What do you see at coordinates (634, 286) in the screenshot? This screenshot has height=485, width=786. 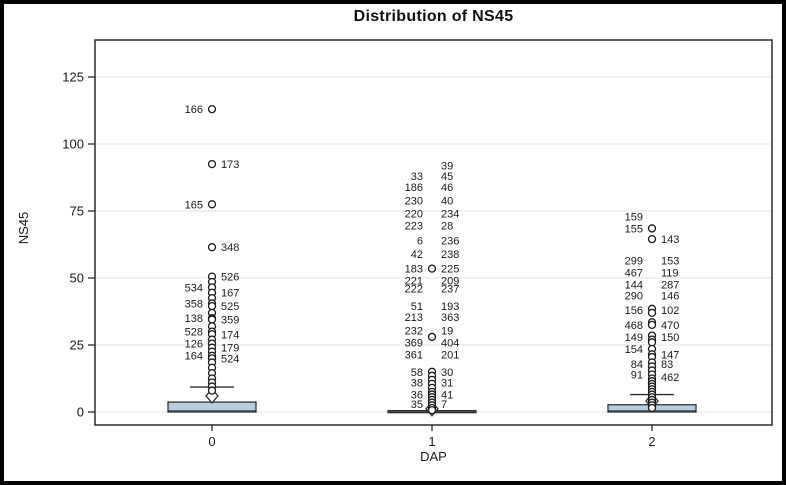 I see `outlier-label: 144` at bounding box center [634, 286].